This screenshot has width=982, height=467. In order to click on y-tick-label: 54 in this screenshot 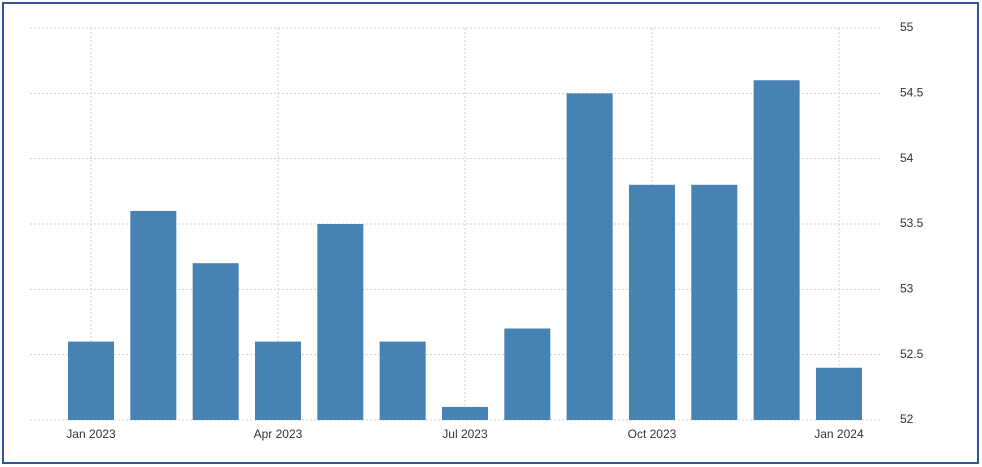, I will do `click(907, 158)`.